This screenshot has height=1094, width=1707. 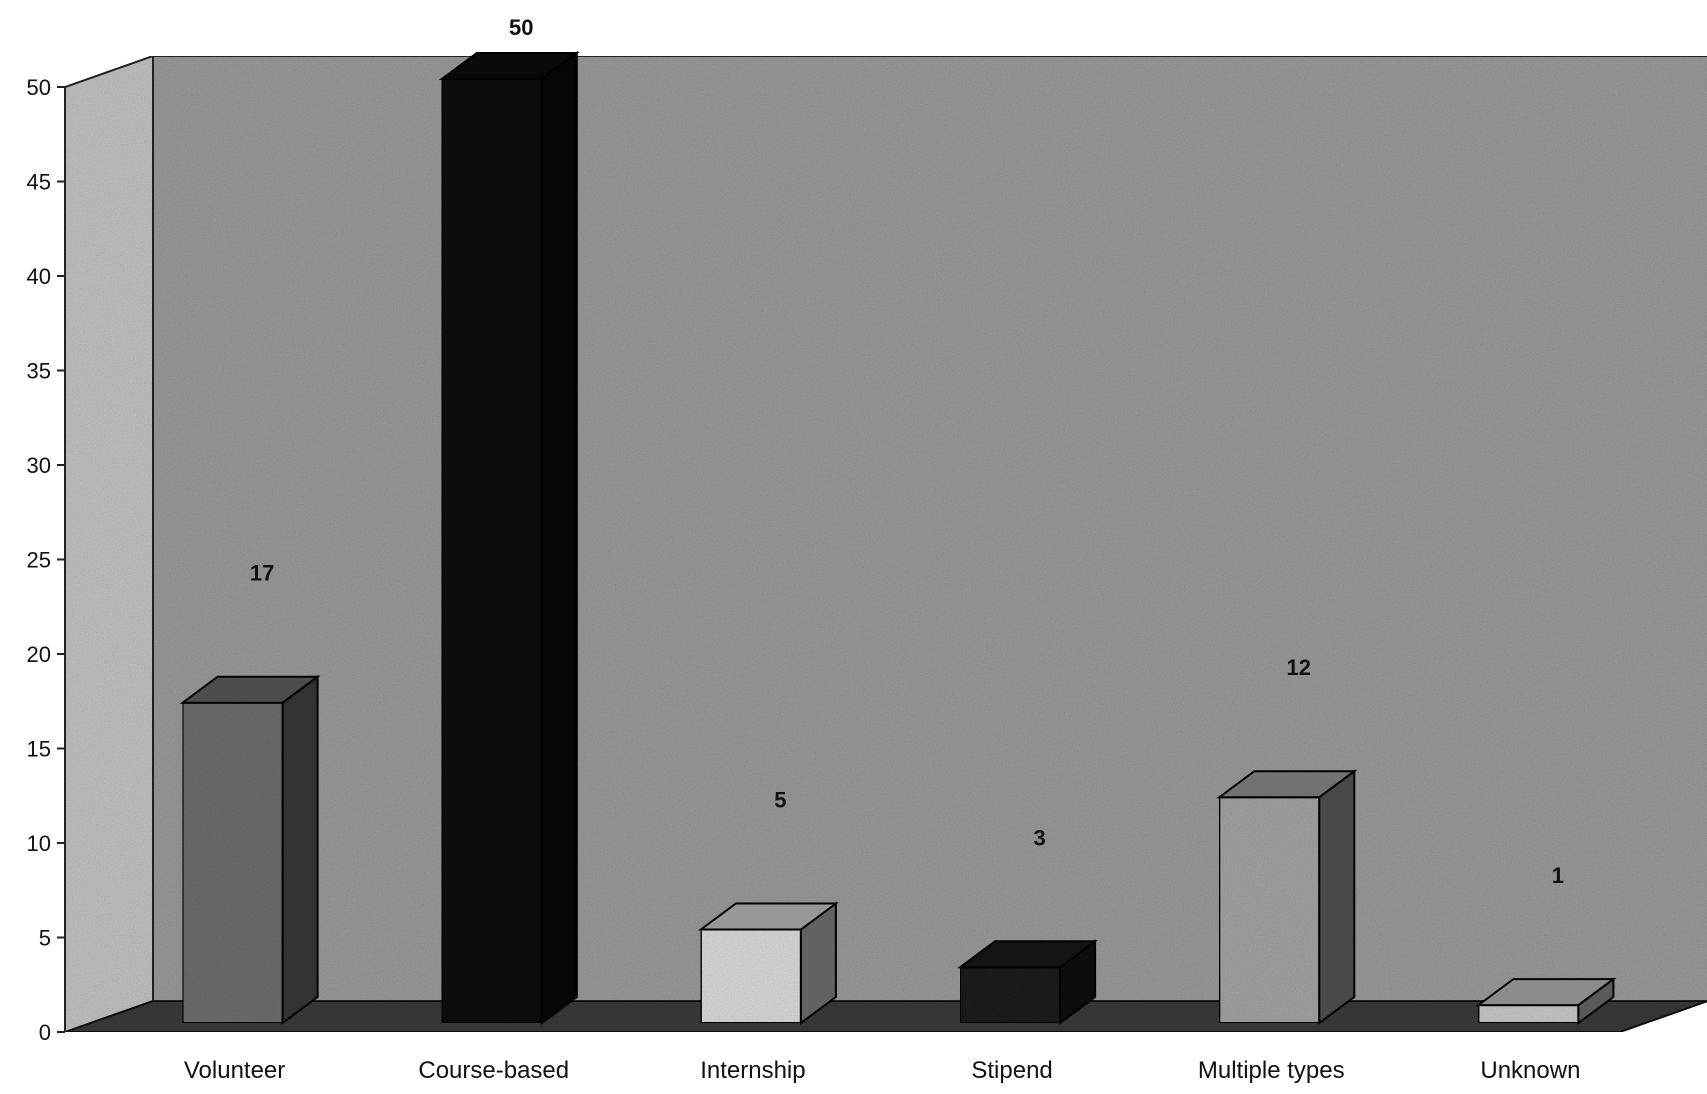 I want to click on bar-course-based: 50, so click(x=509, y=520).